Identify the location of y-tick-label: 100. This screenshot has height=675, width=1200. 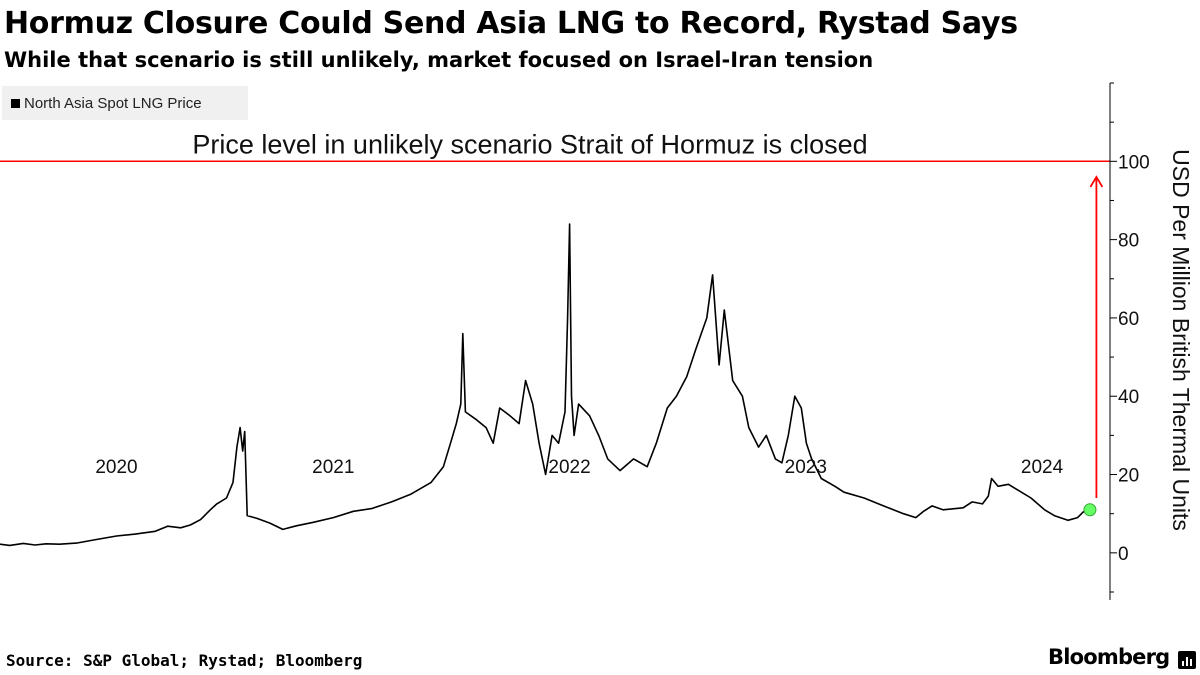
(1134, 162).